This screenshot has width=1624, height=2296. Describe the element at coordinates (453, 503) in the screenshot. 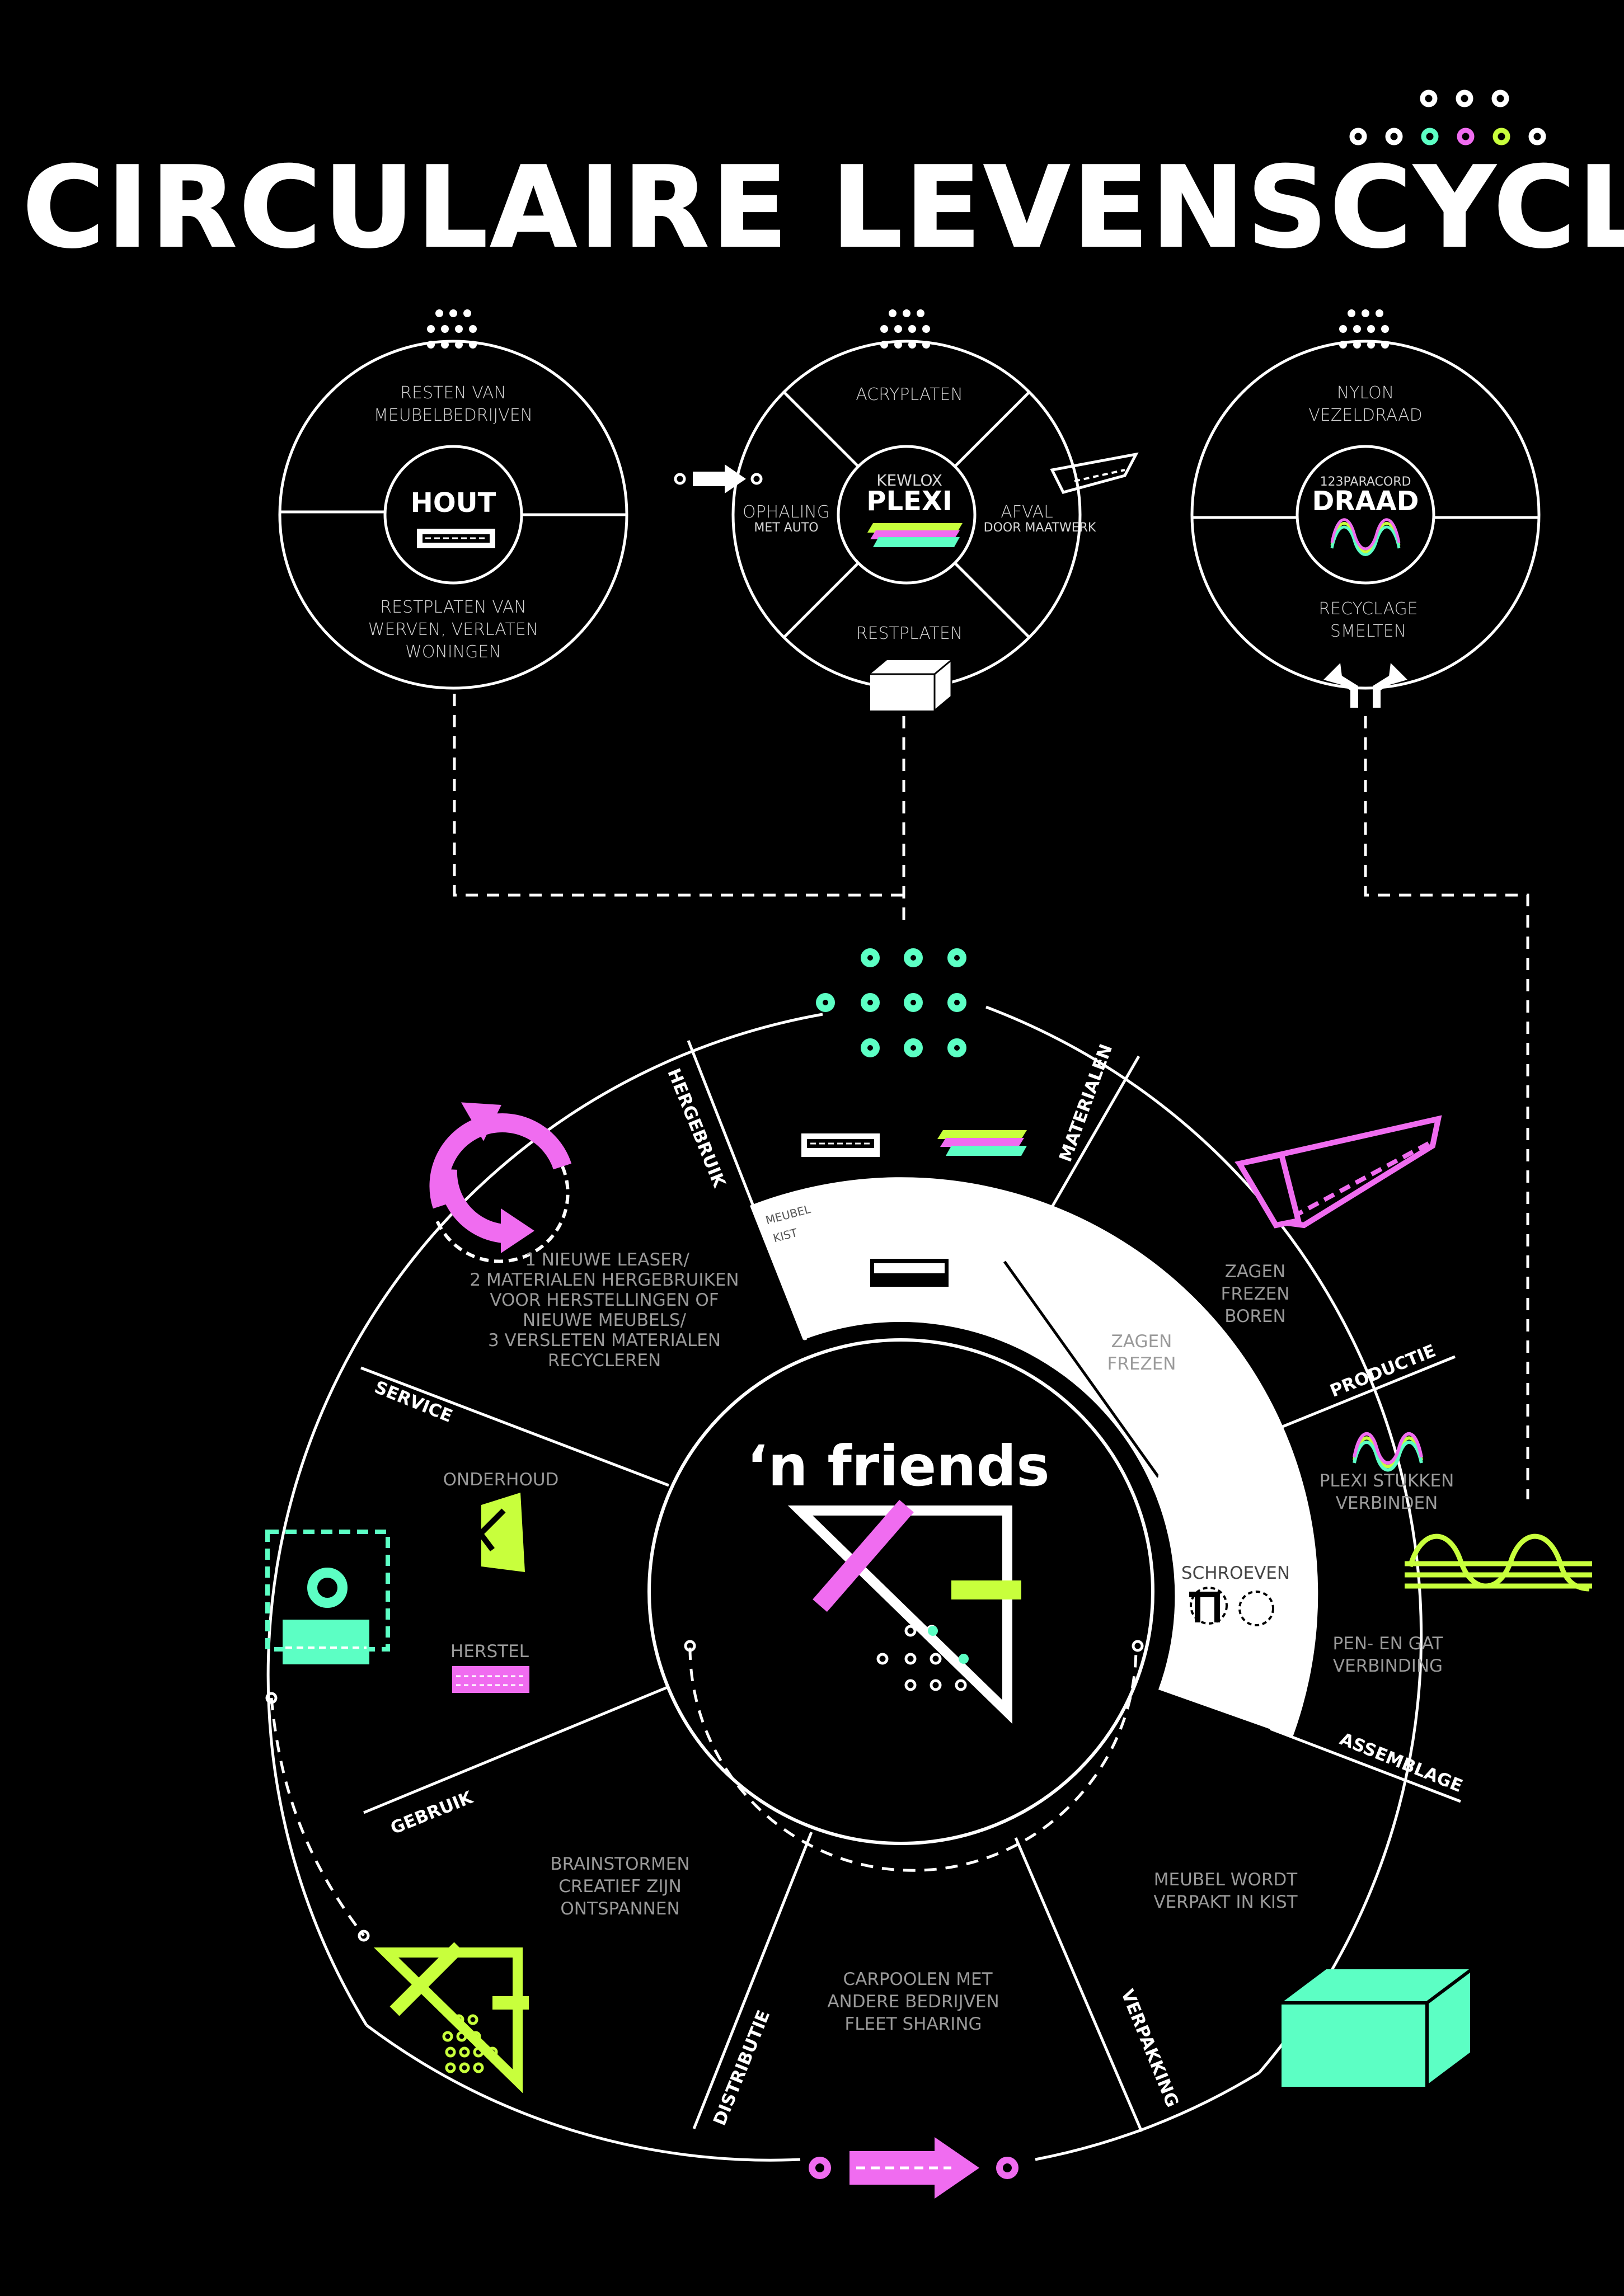

I see `hout-core: HOUT` at that location.